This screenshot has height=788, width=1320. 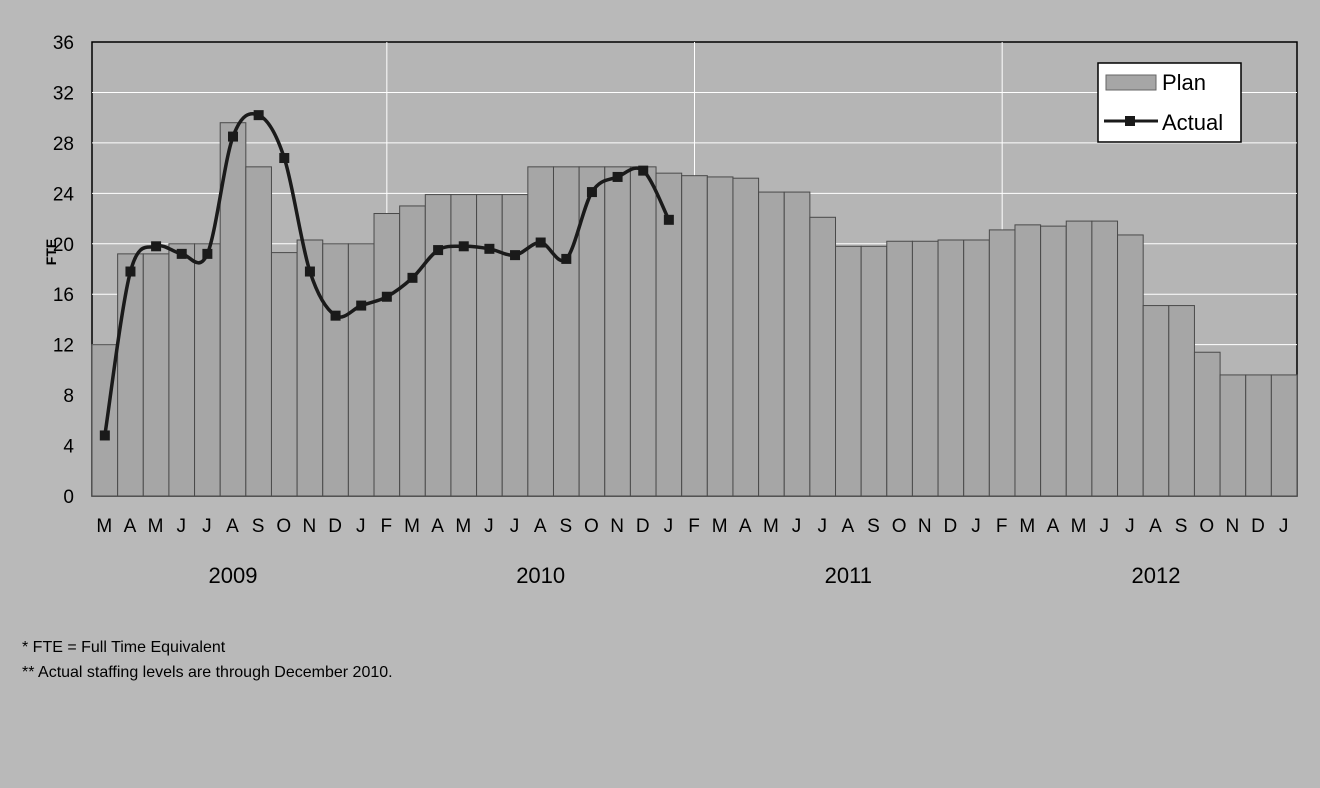 What do you see at coordinates (848, 575) in the screenshot?
I see `x-year-label: 2011` at bounding box center [848, 575].